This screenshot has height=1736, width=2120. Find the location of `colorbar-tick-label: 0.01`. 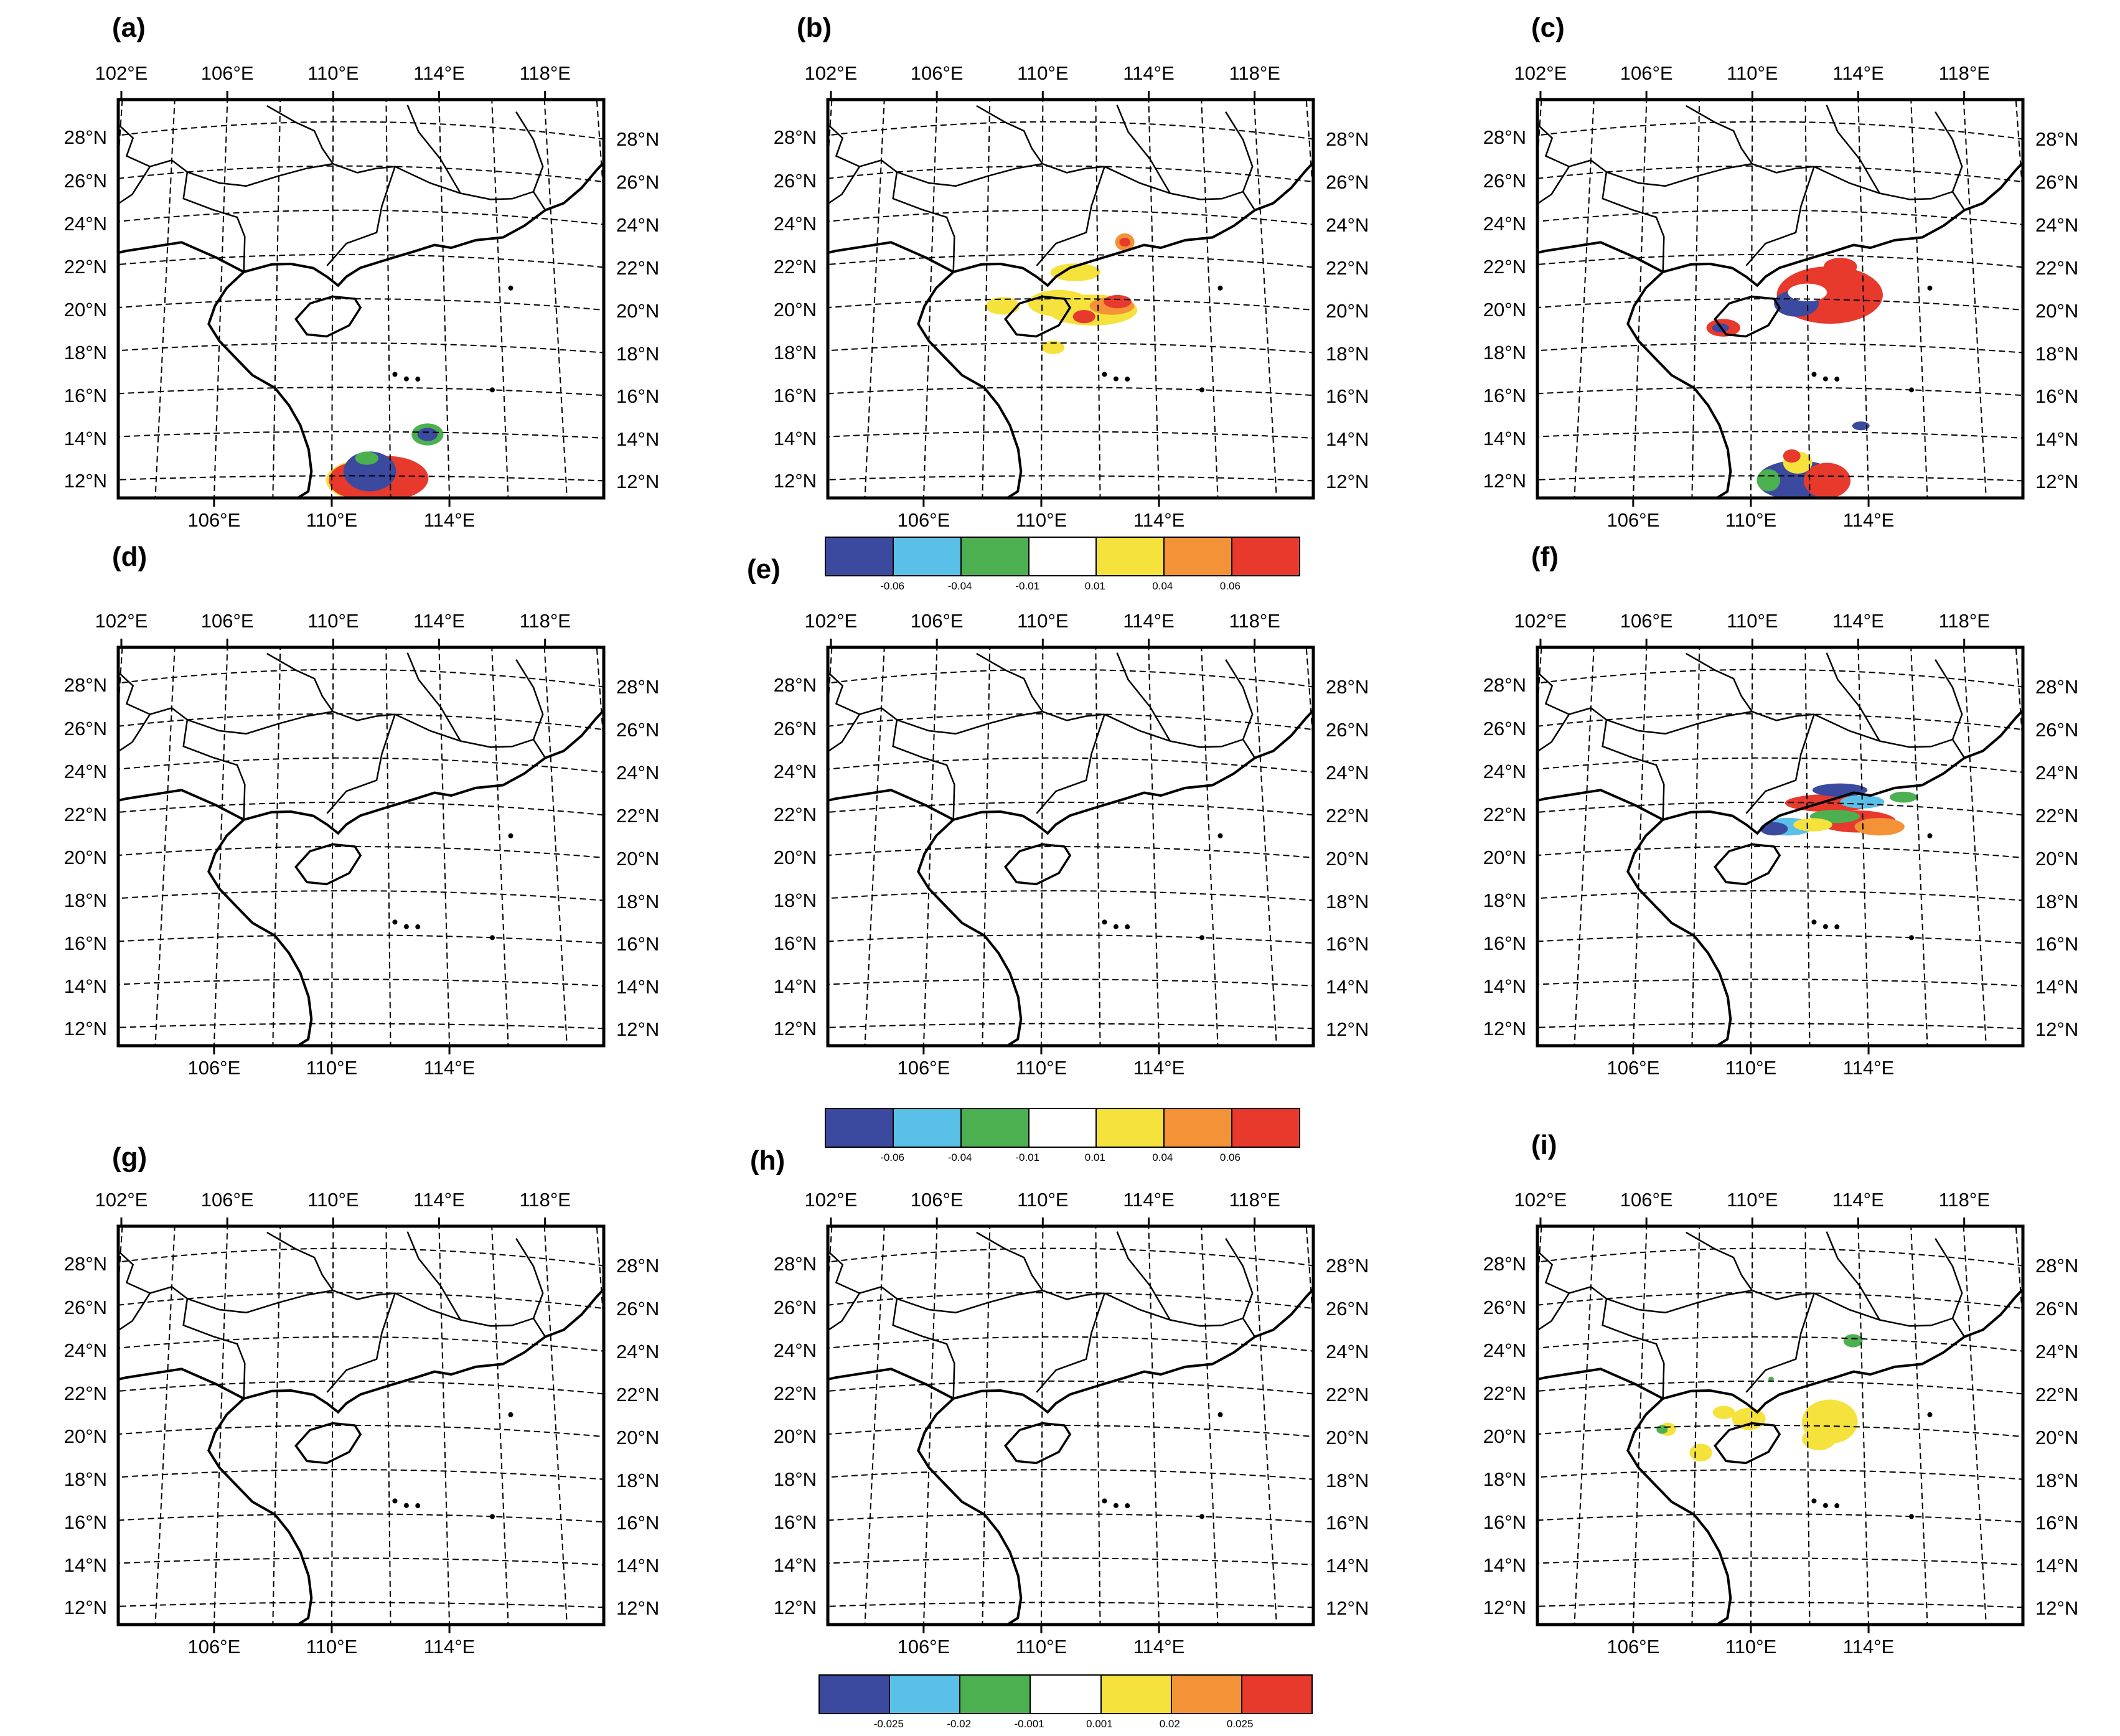

colorbar-tick-label: 0.01 is located at coordinates (1094, 586).